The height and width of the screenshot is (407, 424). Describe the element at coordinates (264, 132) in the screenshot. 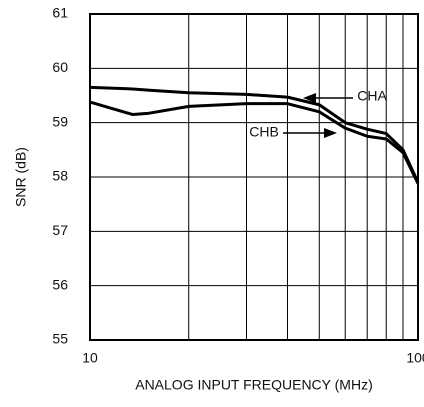

I see `series-label: CHB` at that location.